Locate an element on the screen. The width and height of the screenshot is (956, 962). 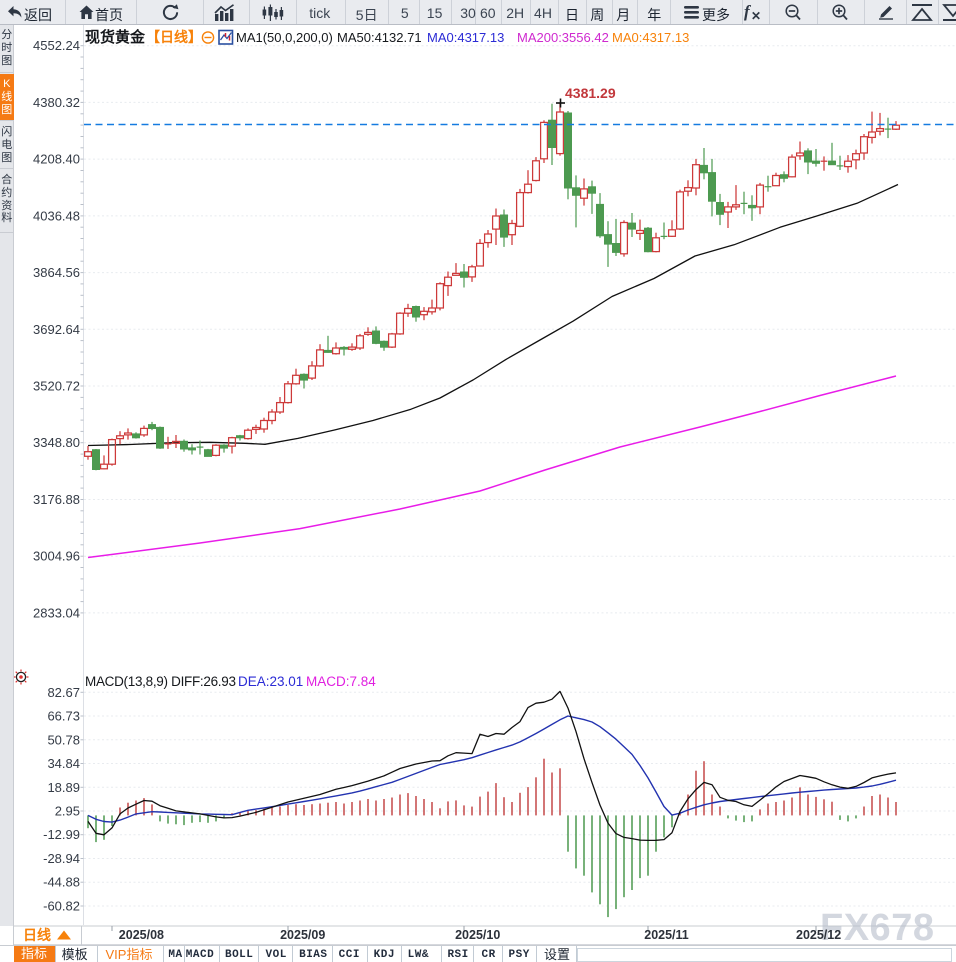
svg-text: -44.88 is located at coordinates (61, 882).